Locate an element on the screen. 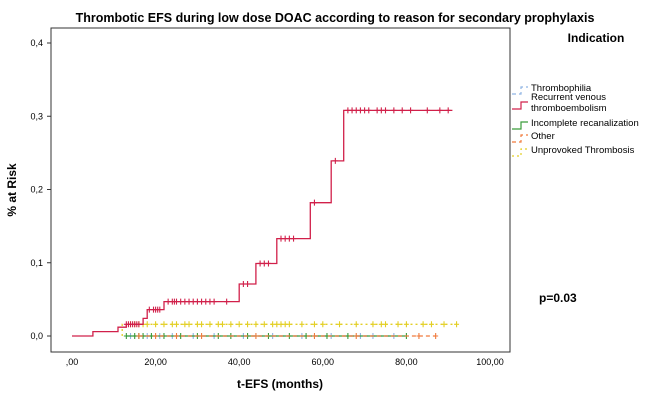  y-tick-label: 0,4 is located at coordinates (36, 43).